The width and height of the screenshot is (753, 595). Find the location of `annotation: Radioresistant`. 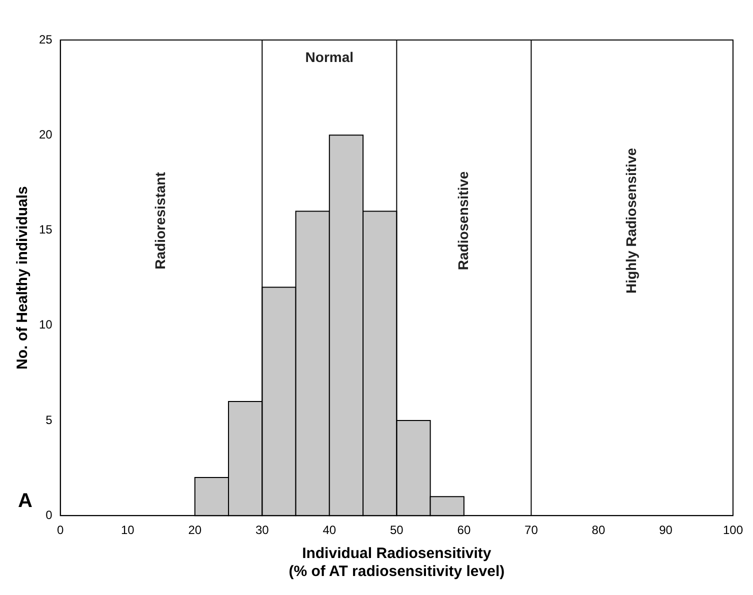

annotation: Radioresistant is located at coordinates (160, 221).